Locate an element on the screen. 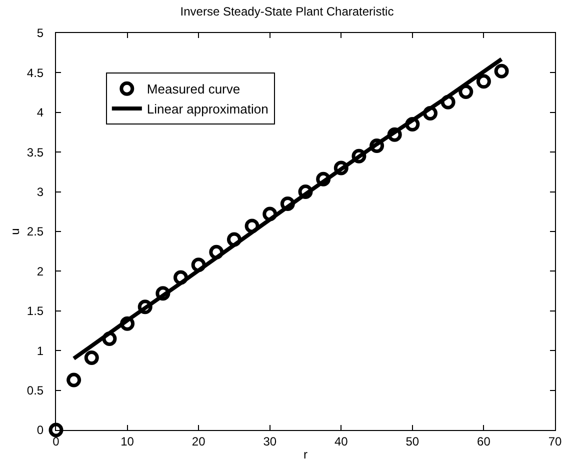  y-tick-label: 0.5 is located at coordinates (35, 391).